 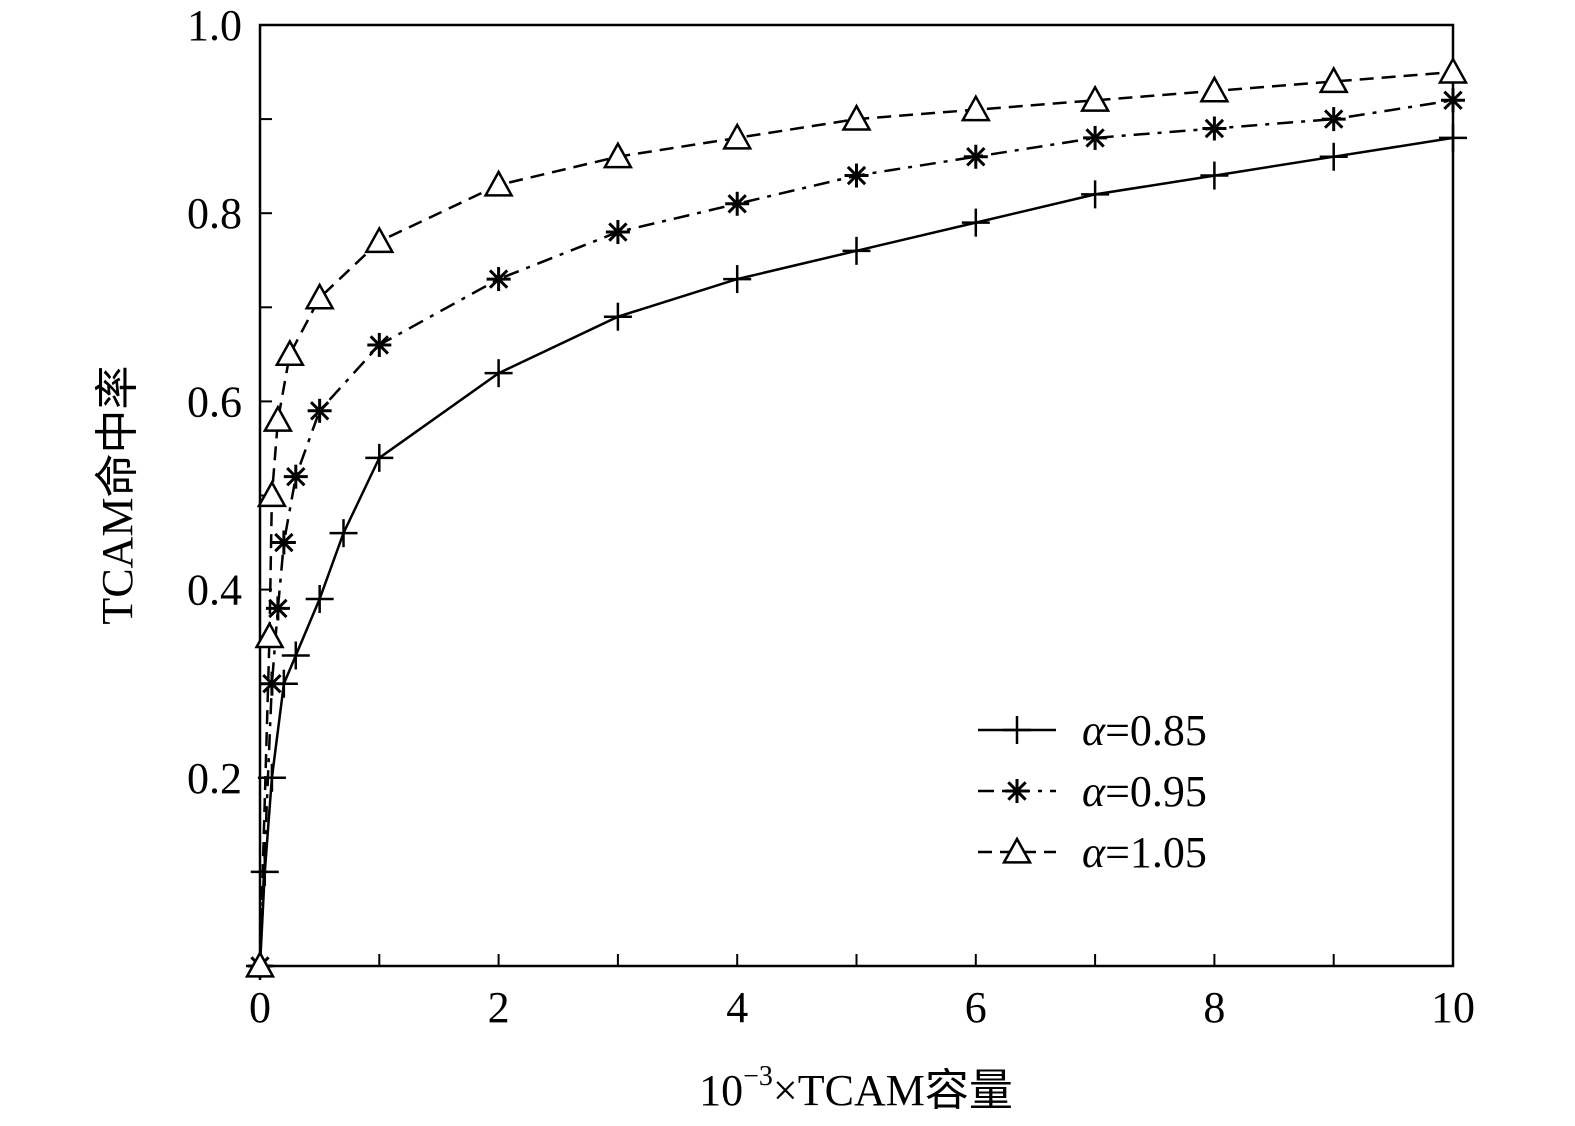 I want to click on y-tick-label: 1.0, so click(x=214, y=25).